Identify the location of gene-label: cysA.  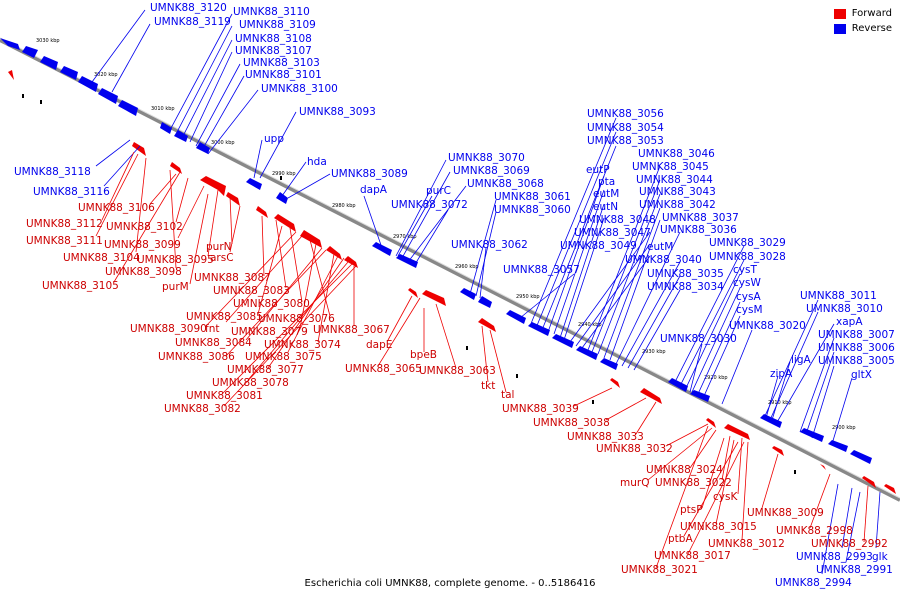
(748, 297).